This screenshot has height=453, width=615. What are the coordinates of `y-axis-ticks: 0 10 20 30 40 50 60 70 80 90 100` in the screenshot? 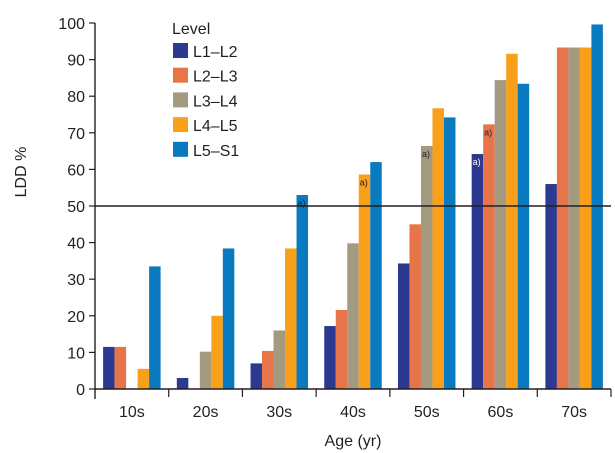 It's located at (76, 207).